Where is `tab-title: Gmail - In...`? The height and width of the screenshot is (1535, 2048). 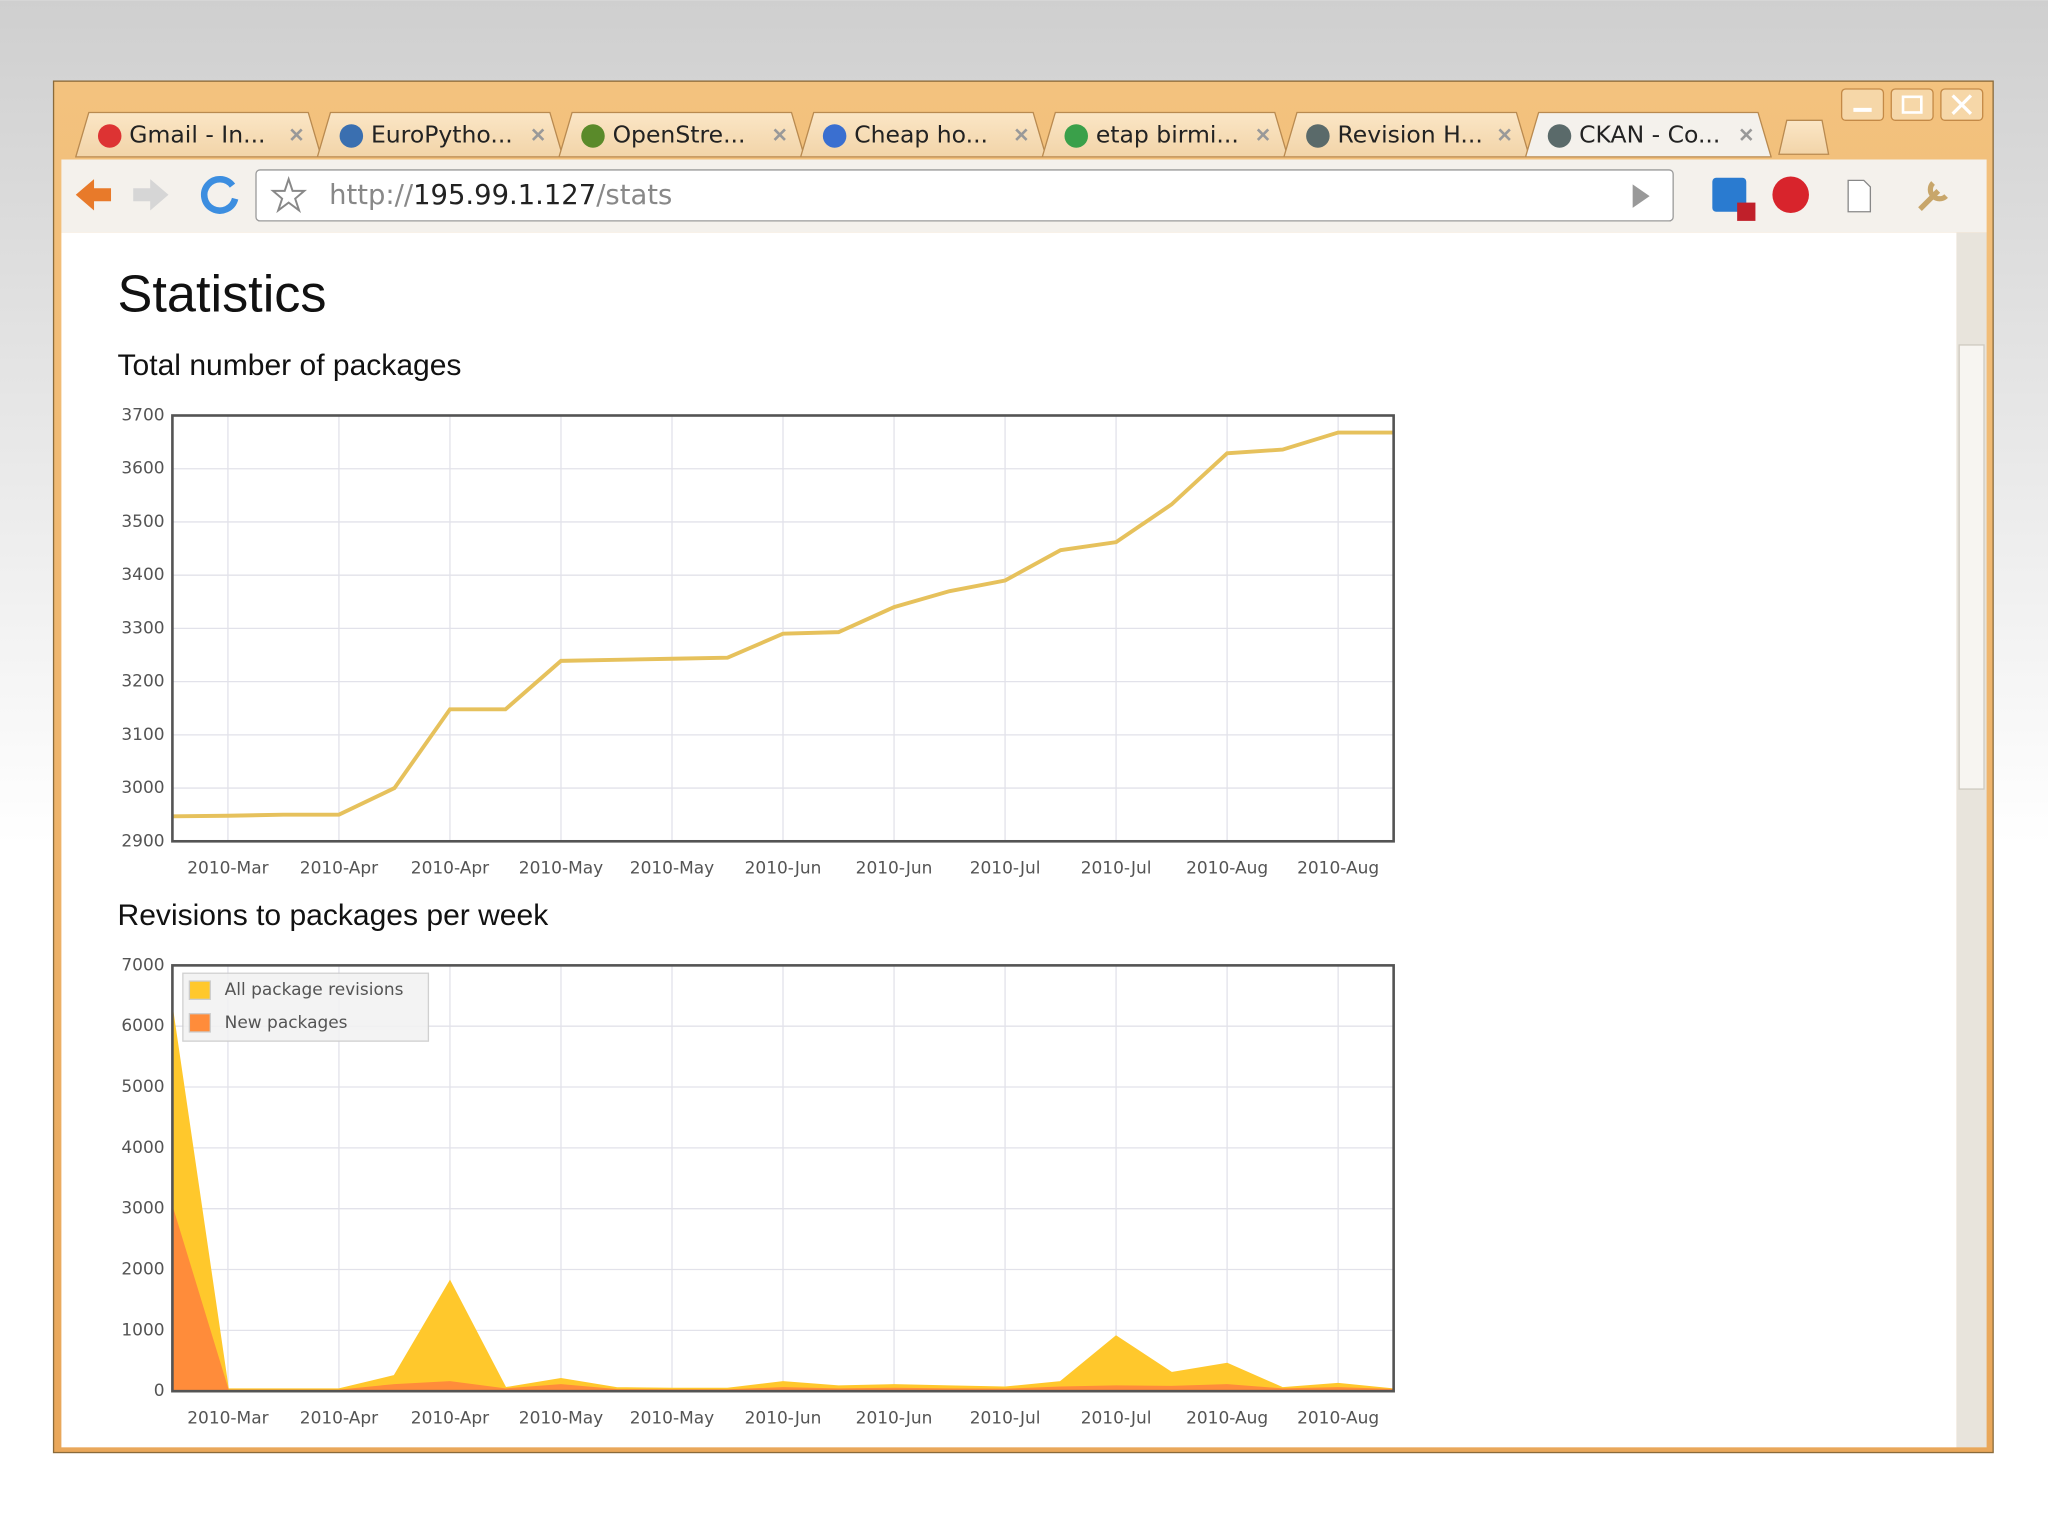 tab-title: Gmail - In... is located at coordinates (197, 134).